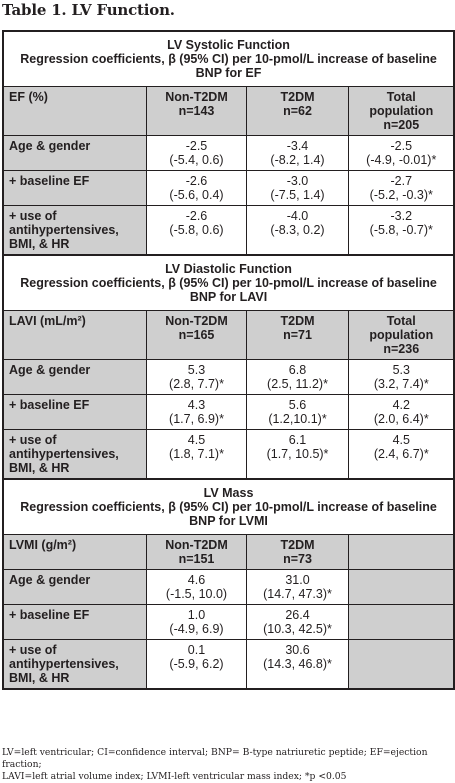 This screenshot has width=455, height=783. I want to click on coefficient-value: -3.2, so click(401, 216).